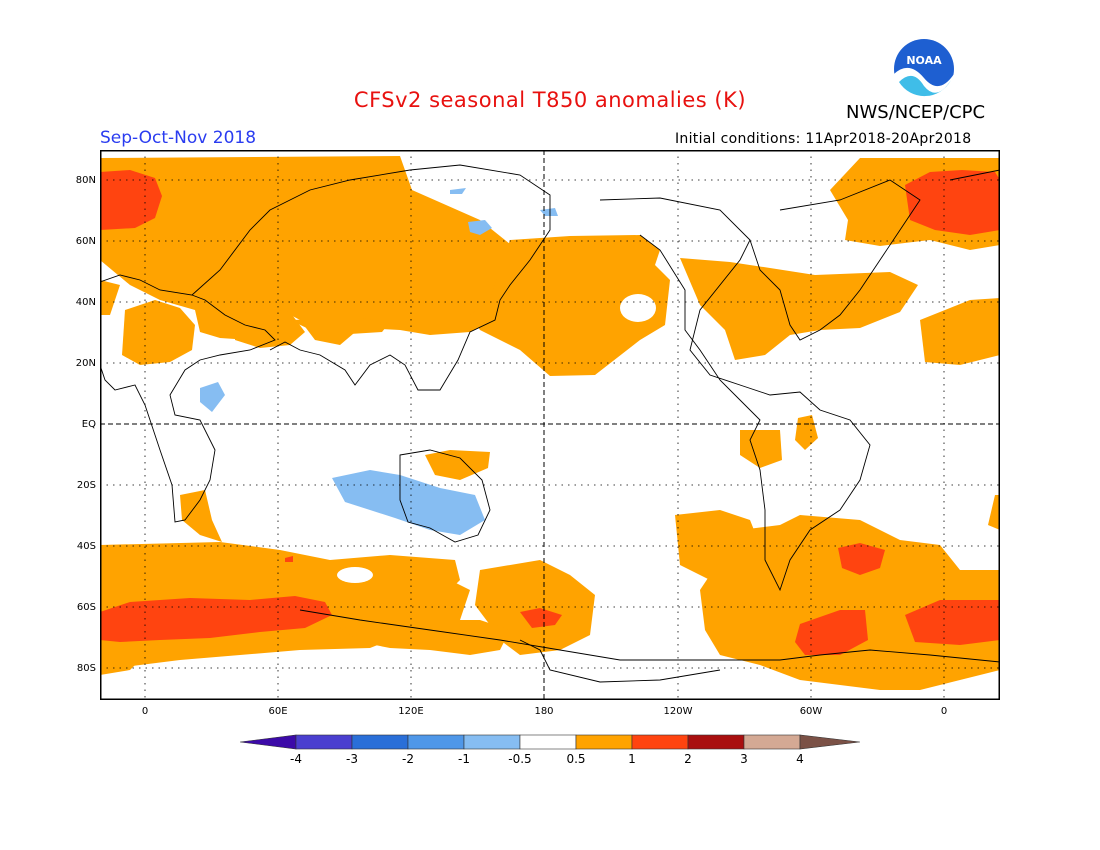 The image size is (1100, 850). Describe the element at coordinates (86, 546) in the screenshot. I see `lat-label-40s: 40S` at that location.